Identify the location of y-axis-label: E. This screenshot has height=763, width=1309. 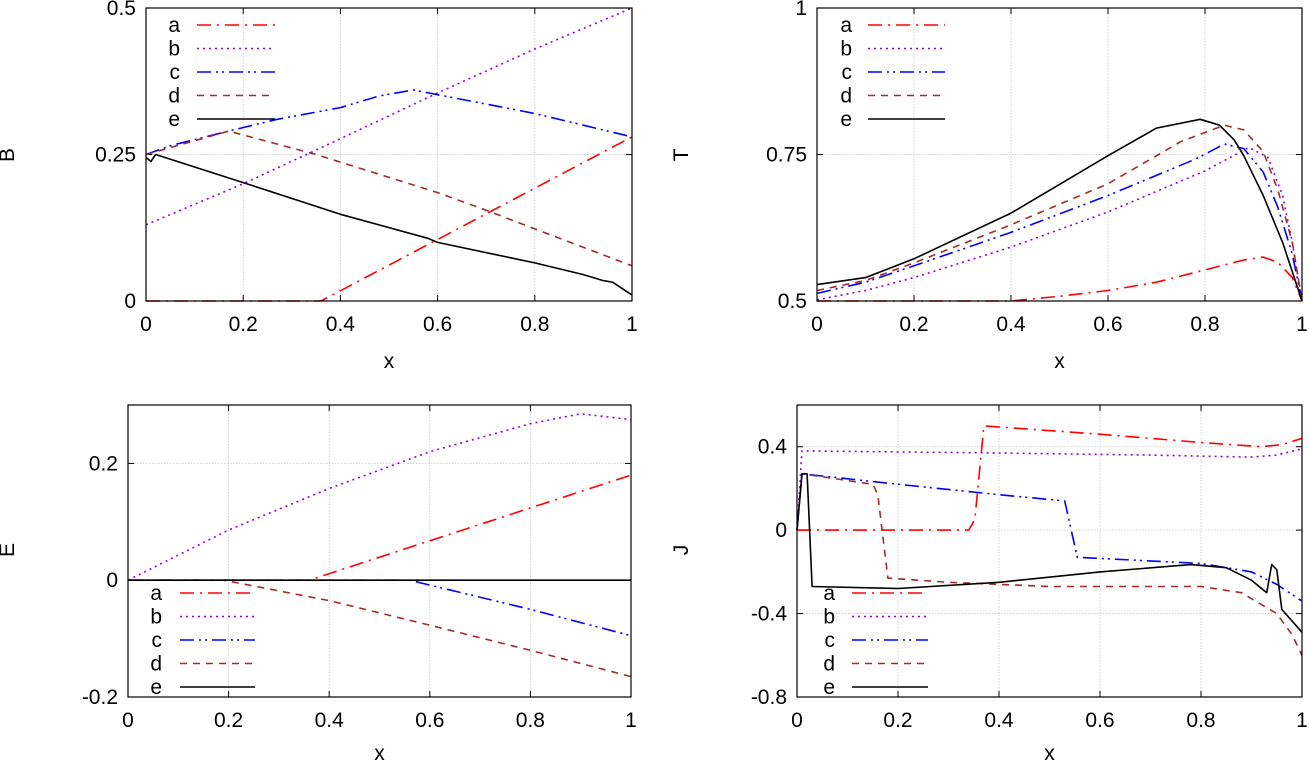
(9, 550).